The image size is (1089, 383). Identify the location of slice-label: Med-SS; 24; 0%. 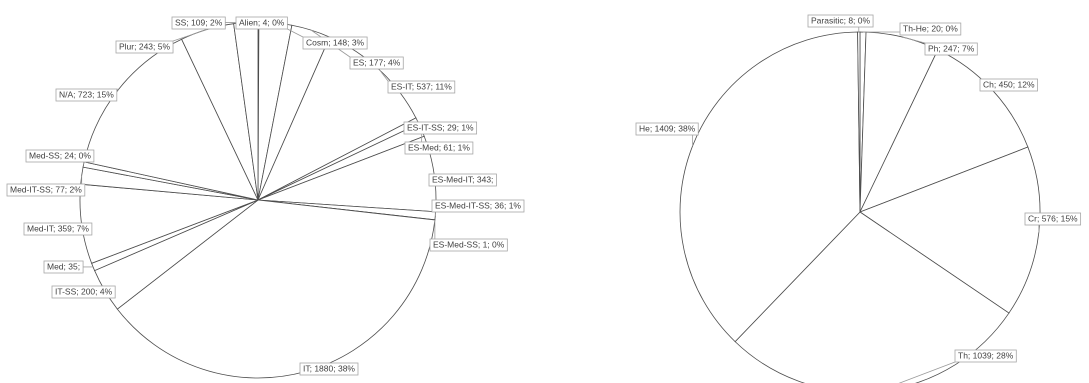
(60, 155).